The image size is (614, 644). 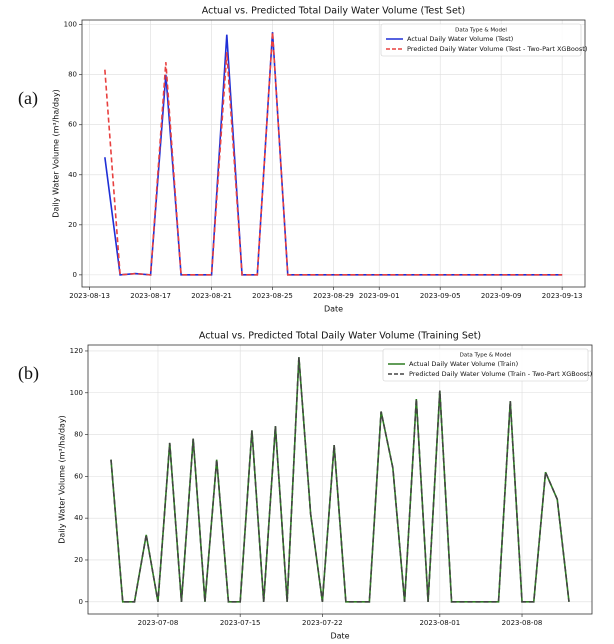 What do you see at coordinates (272, 296) in the screenshot?
I see `x-tick-label: 2023-08-25` at bounding box center [272, 296].